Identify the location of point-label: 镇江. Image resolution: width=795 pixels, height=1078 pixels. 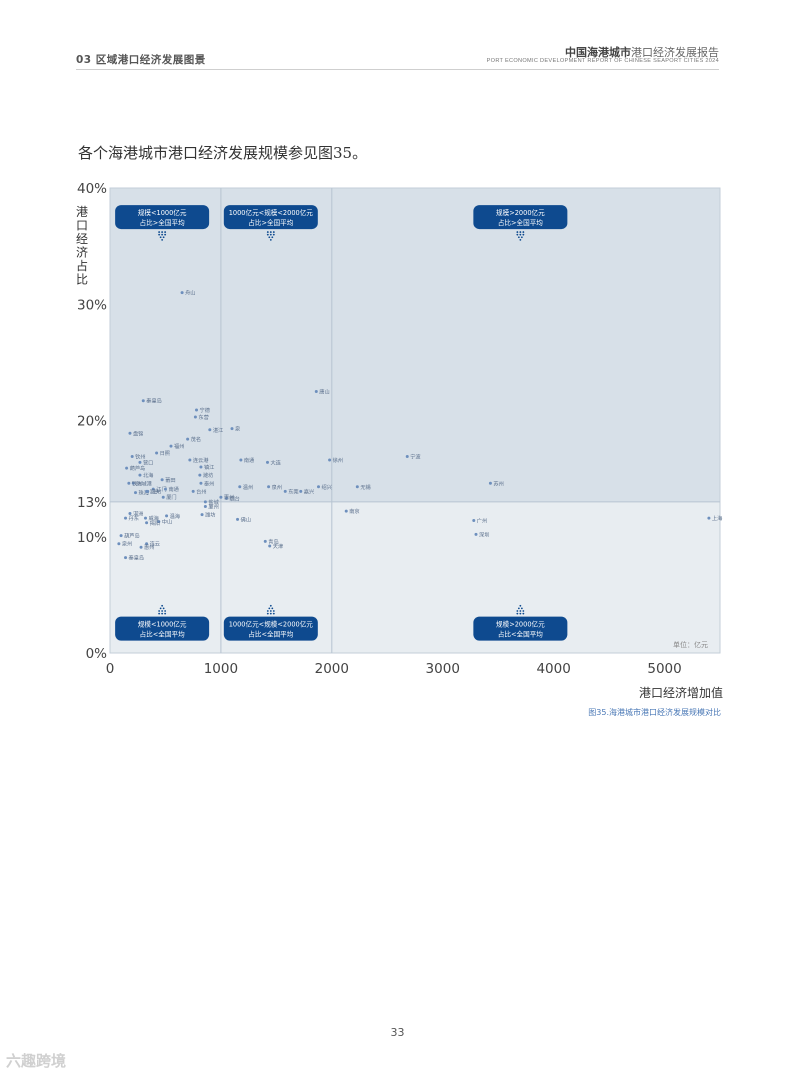
(209, 467).